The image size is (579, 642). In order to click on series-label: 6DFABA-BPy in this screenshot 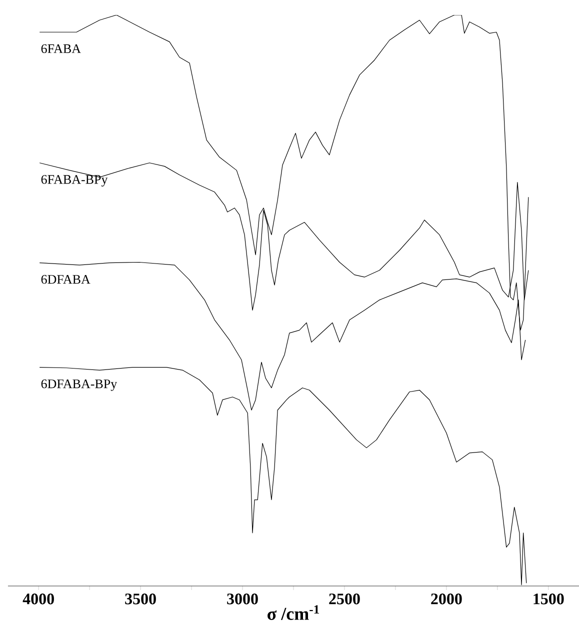, I will do `click(79, 385)`.